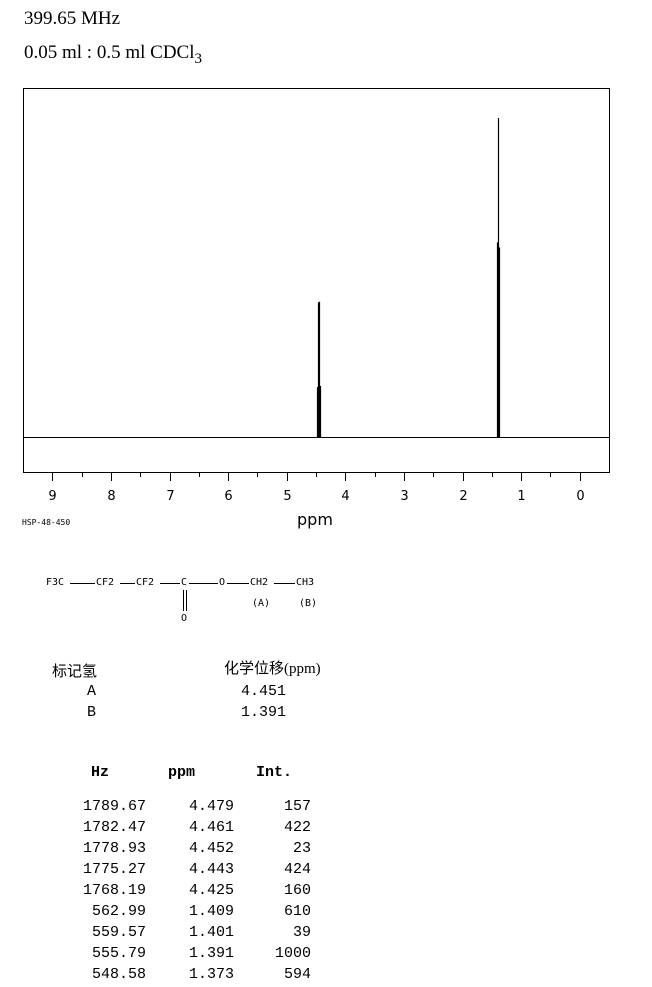 This screenshot has width=652, height=987. I want to click on cell-int: 424, so click(297, 869).